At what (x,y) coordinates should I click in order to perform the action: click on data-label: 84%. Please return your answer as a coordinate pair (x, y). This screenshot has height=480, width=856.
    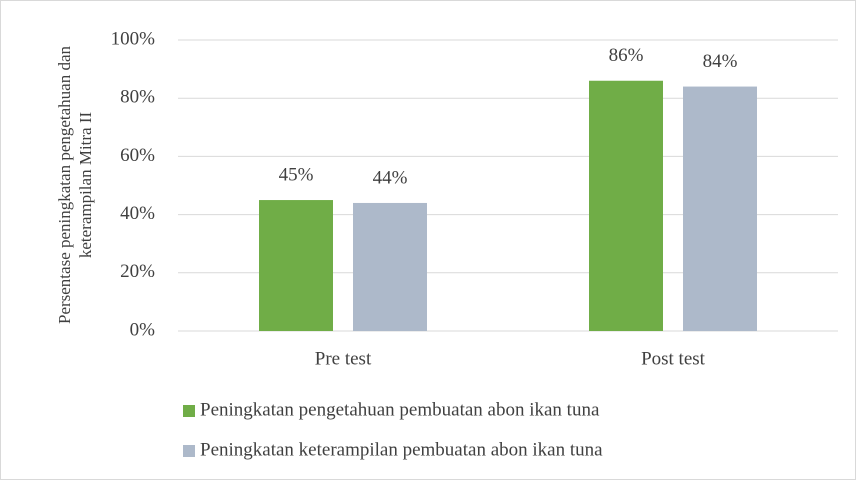
    Looking at the image, I should click on (720, 61).